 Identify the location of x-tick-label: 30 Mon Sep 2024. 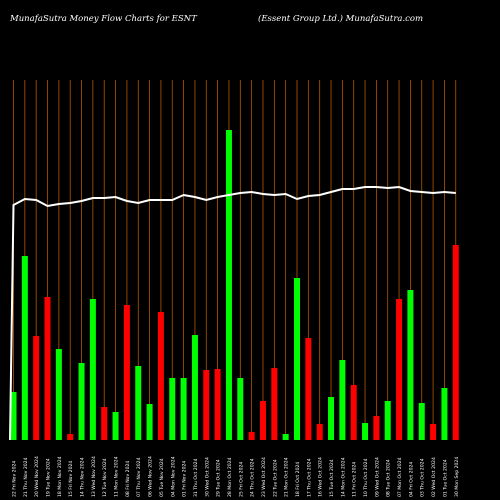
(457, 477).